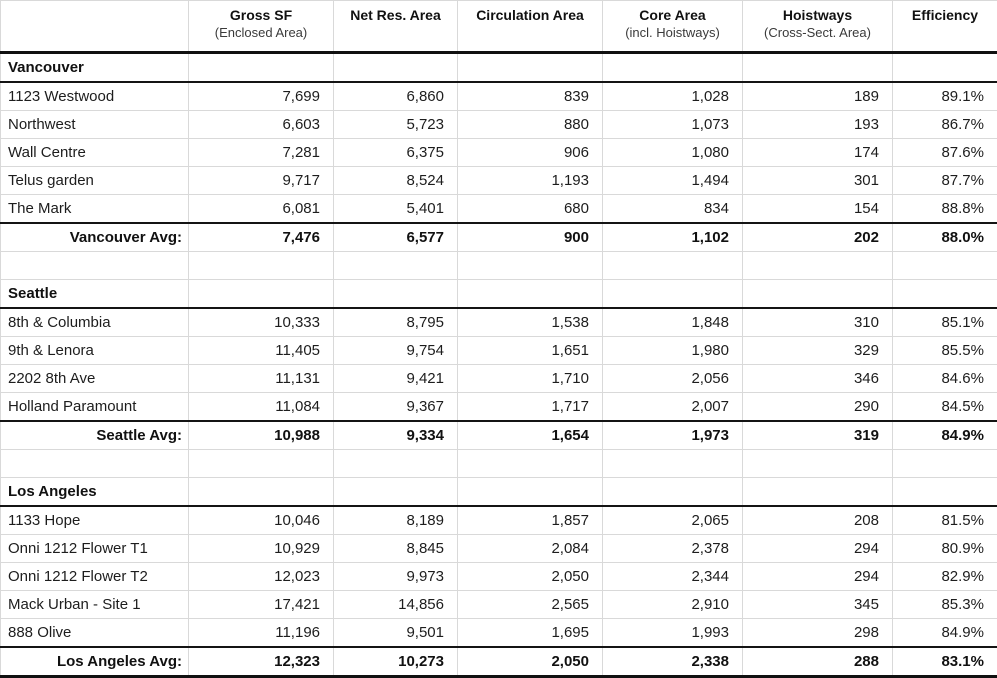 This screenshot has height=678, width=997. I want to click on value-cell: 85.3%, so click(945, 605).